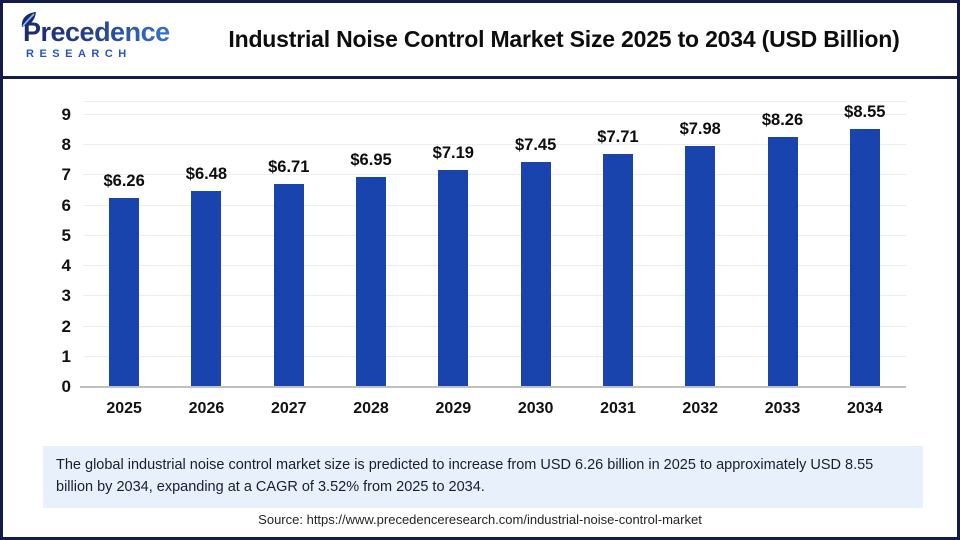  What do you see at coordinates (494, 409) in the screenshot?
I see `x-axis-labels: 2025 2026 2027 2028 2029 2030 2031 2032 2033 2034` at bounding box center [494, 409].